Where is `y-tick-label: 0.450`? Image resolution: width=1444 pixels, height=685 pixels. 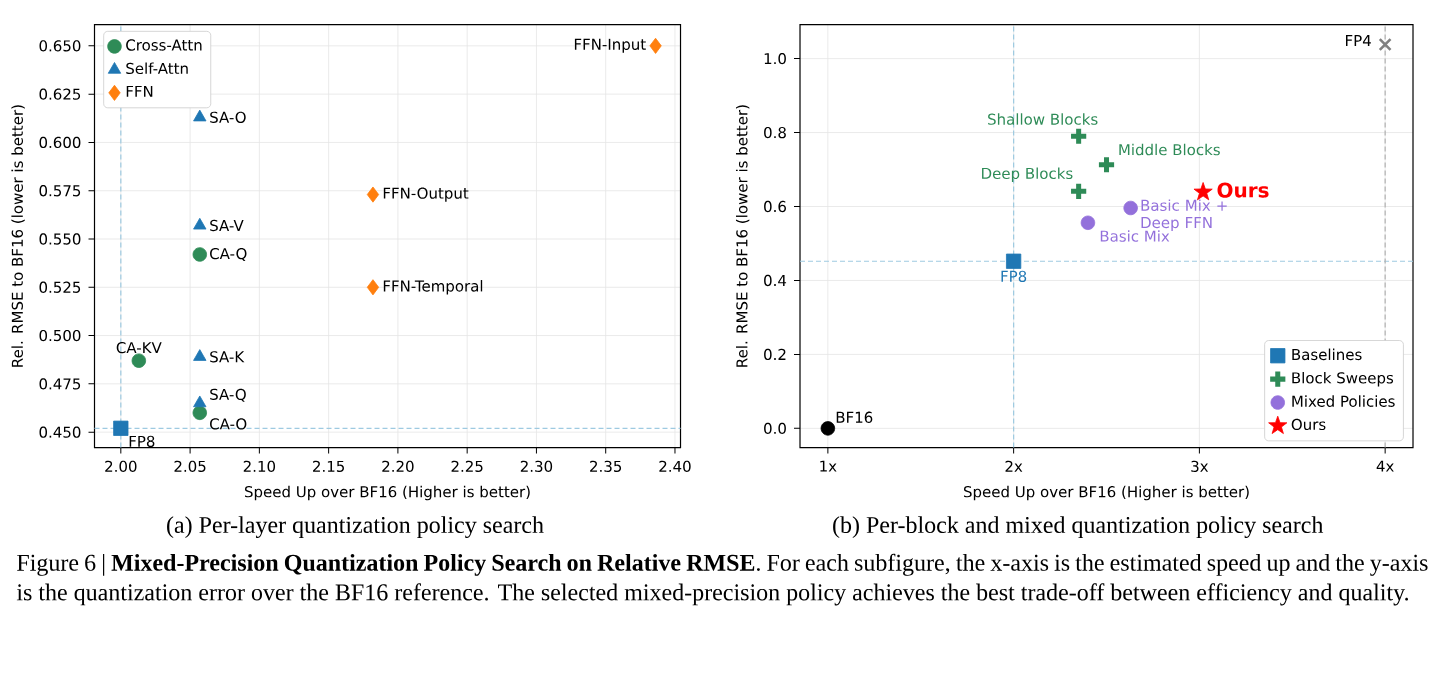 y-tick-label: 0.450 is located at coordinates (60, 432).